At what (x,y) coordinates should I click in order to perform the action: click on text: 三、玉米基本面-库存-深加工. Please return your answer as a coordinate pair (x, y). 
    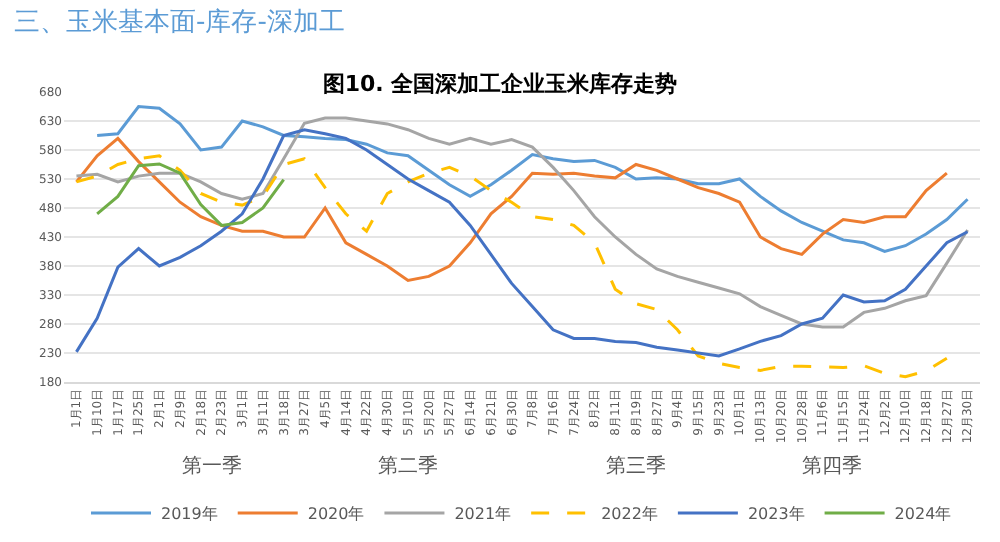
    Looking at the image, I should click on (179, 23).